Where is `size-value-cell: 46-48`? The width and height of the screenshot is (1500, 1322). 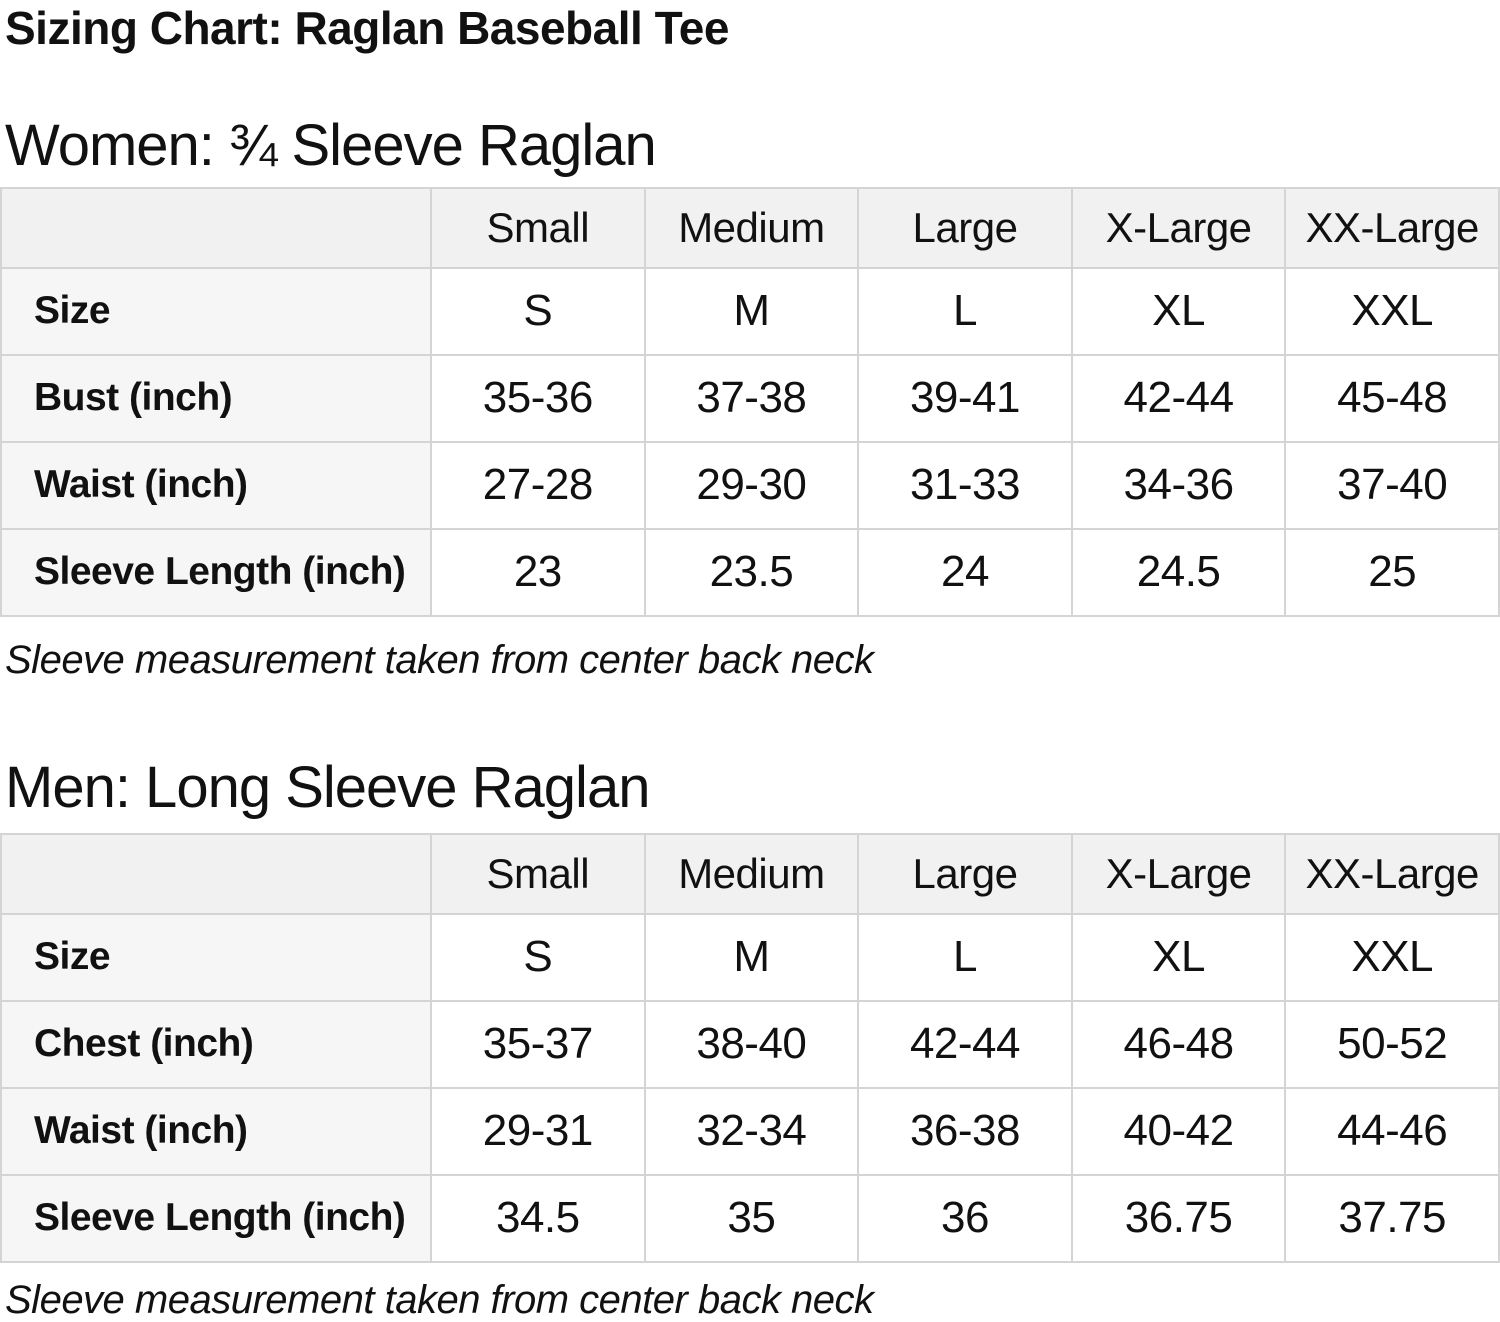 size-value-cell: 46-48 is located at coordinates (1178, 1044).